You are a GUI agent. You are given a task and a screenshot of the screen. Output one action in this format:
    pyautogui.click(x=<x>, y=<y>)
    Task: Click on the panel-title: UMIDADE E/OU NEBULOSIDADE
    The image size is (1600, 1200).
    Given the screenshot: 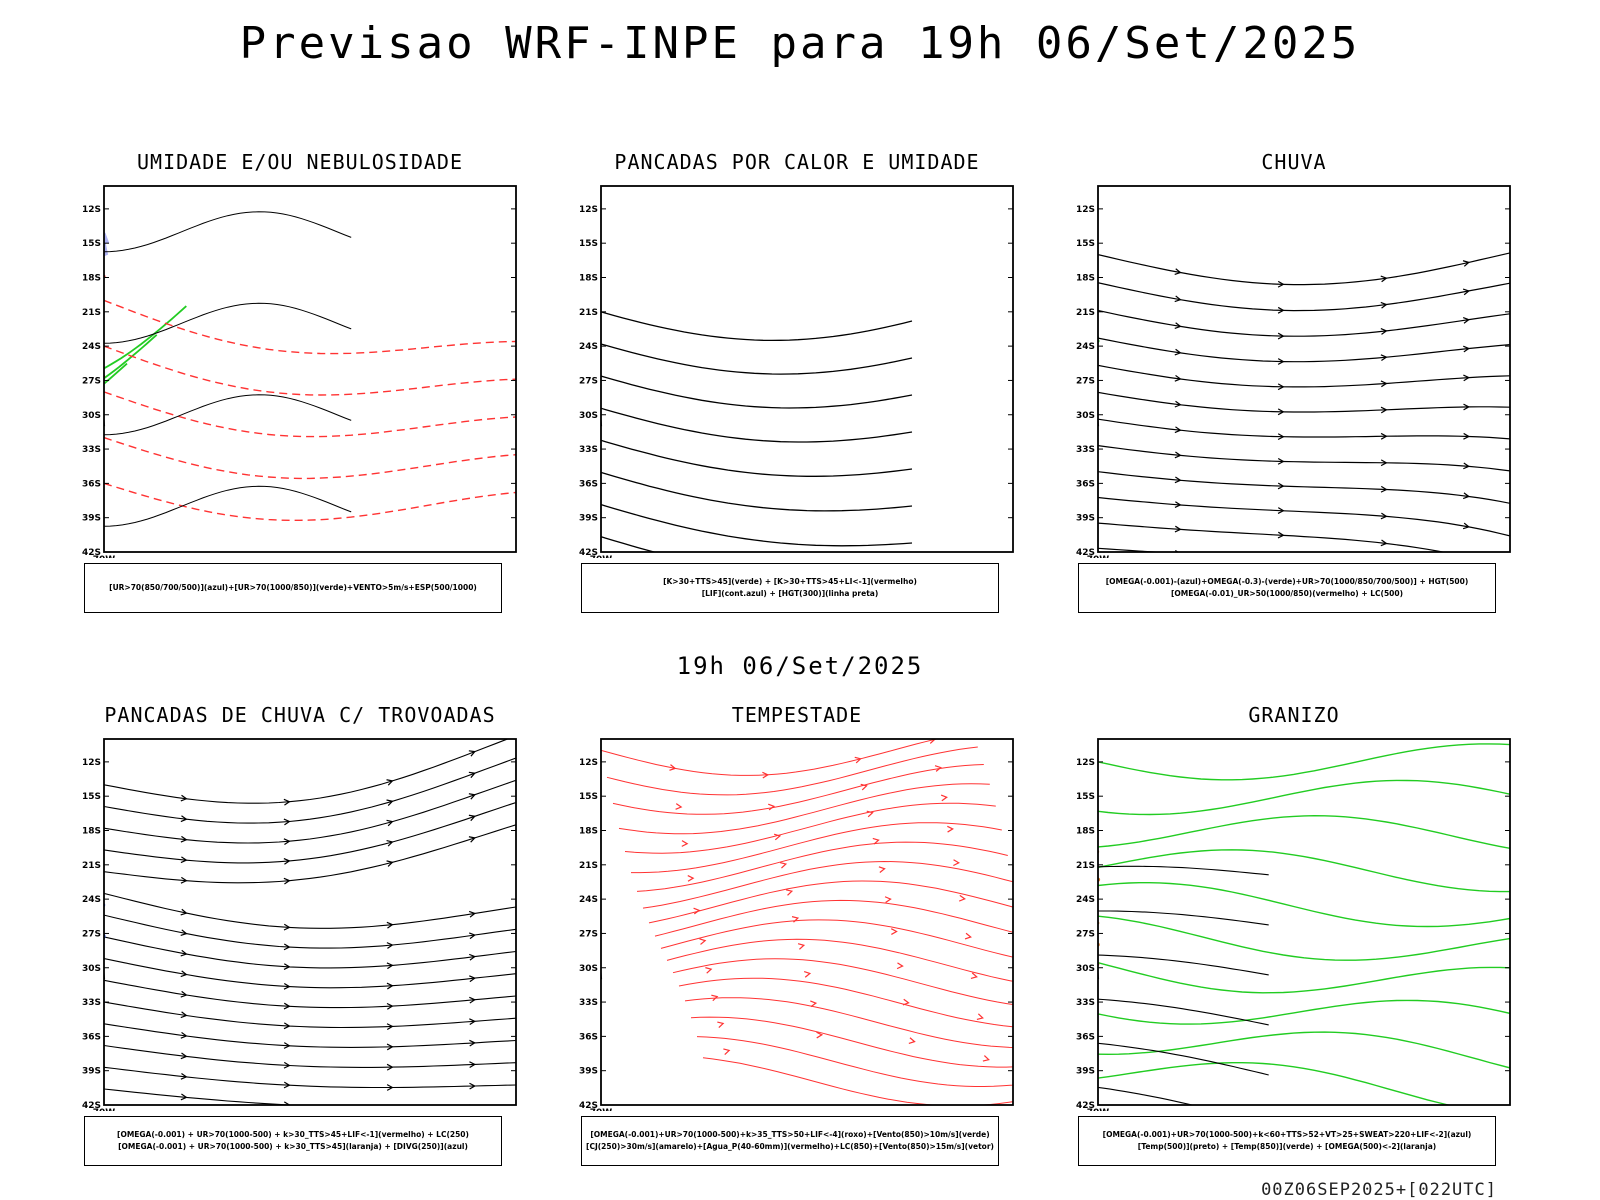 What is the action you would take?
    pyautogui.click(x=300, y=162)
    